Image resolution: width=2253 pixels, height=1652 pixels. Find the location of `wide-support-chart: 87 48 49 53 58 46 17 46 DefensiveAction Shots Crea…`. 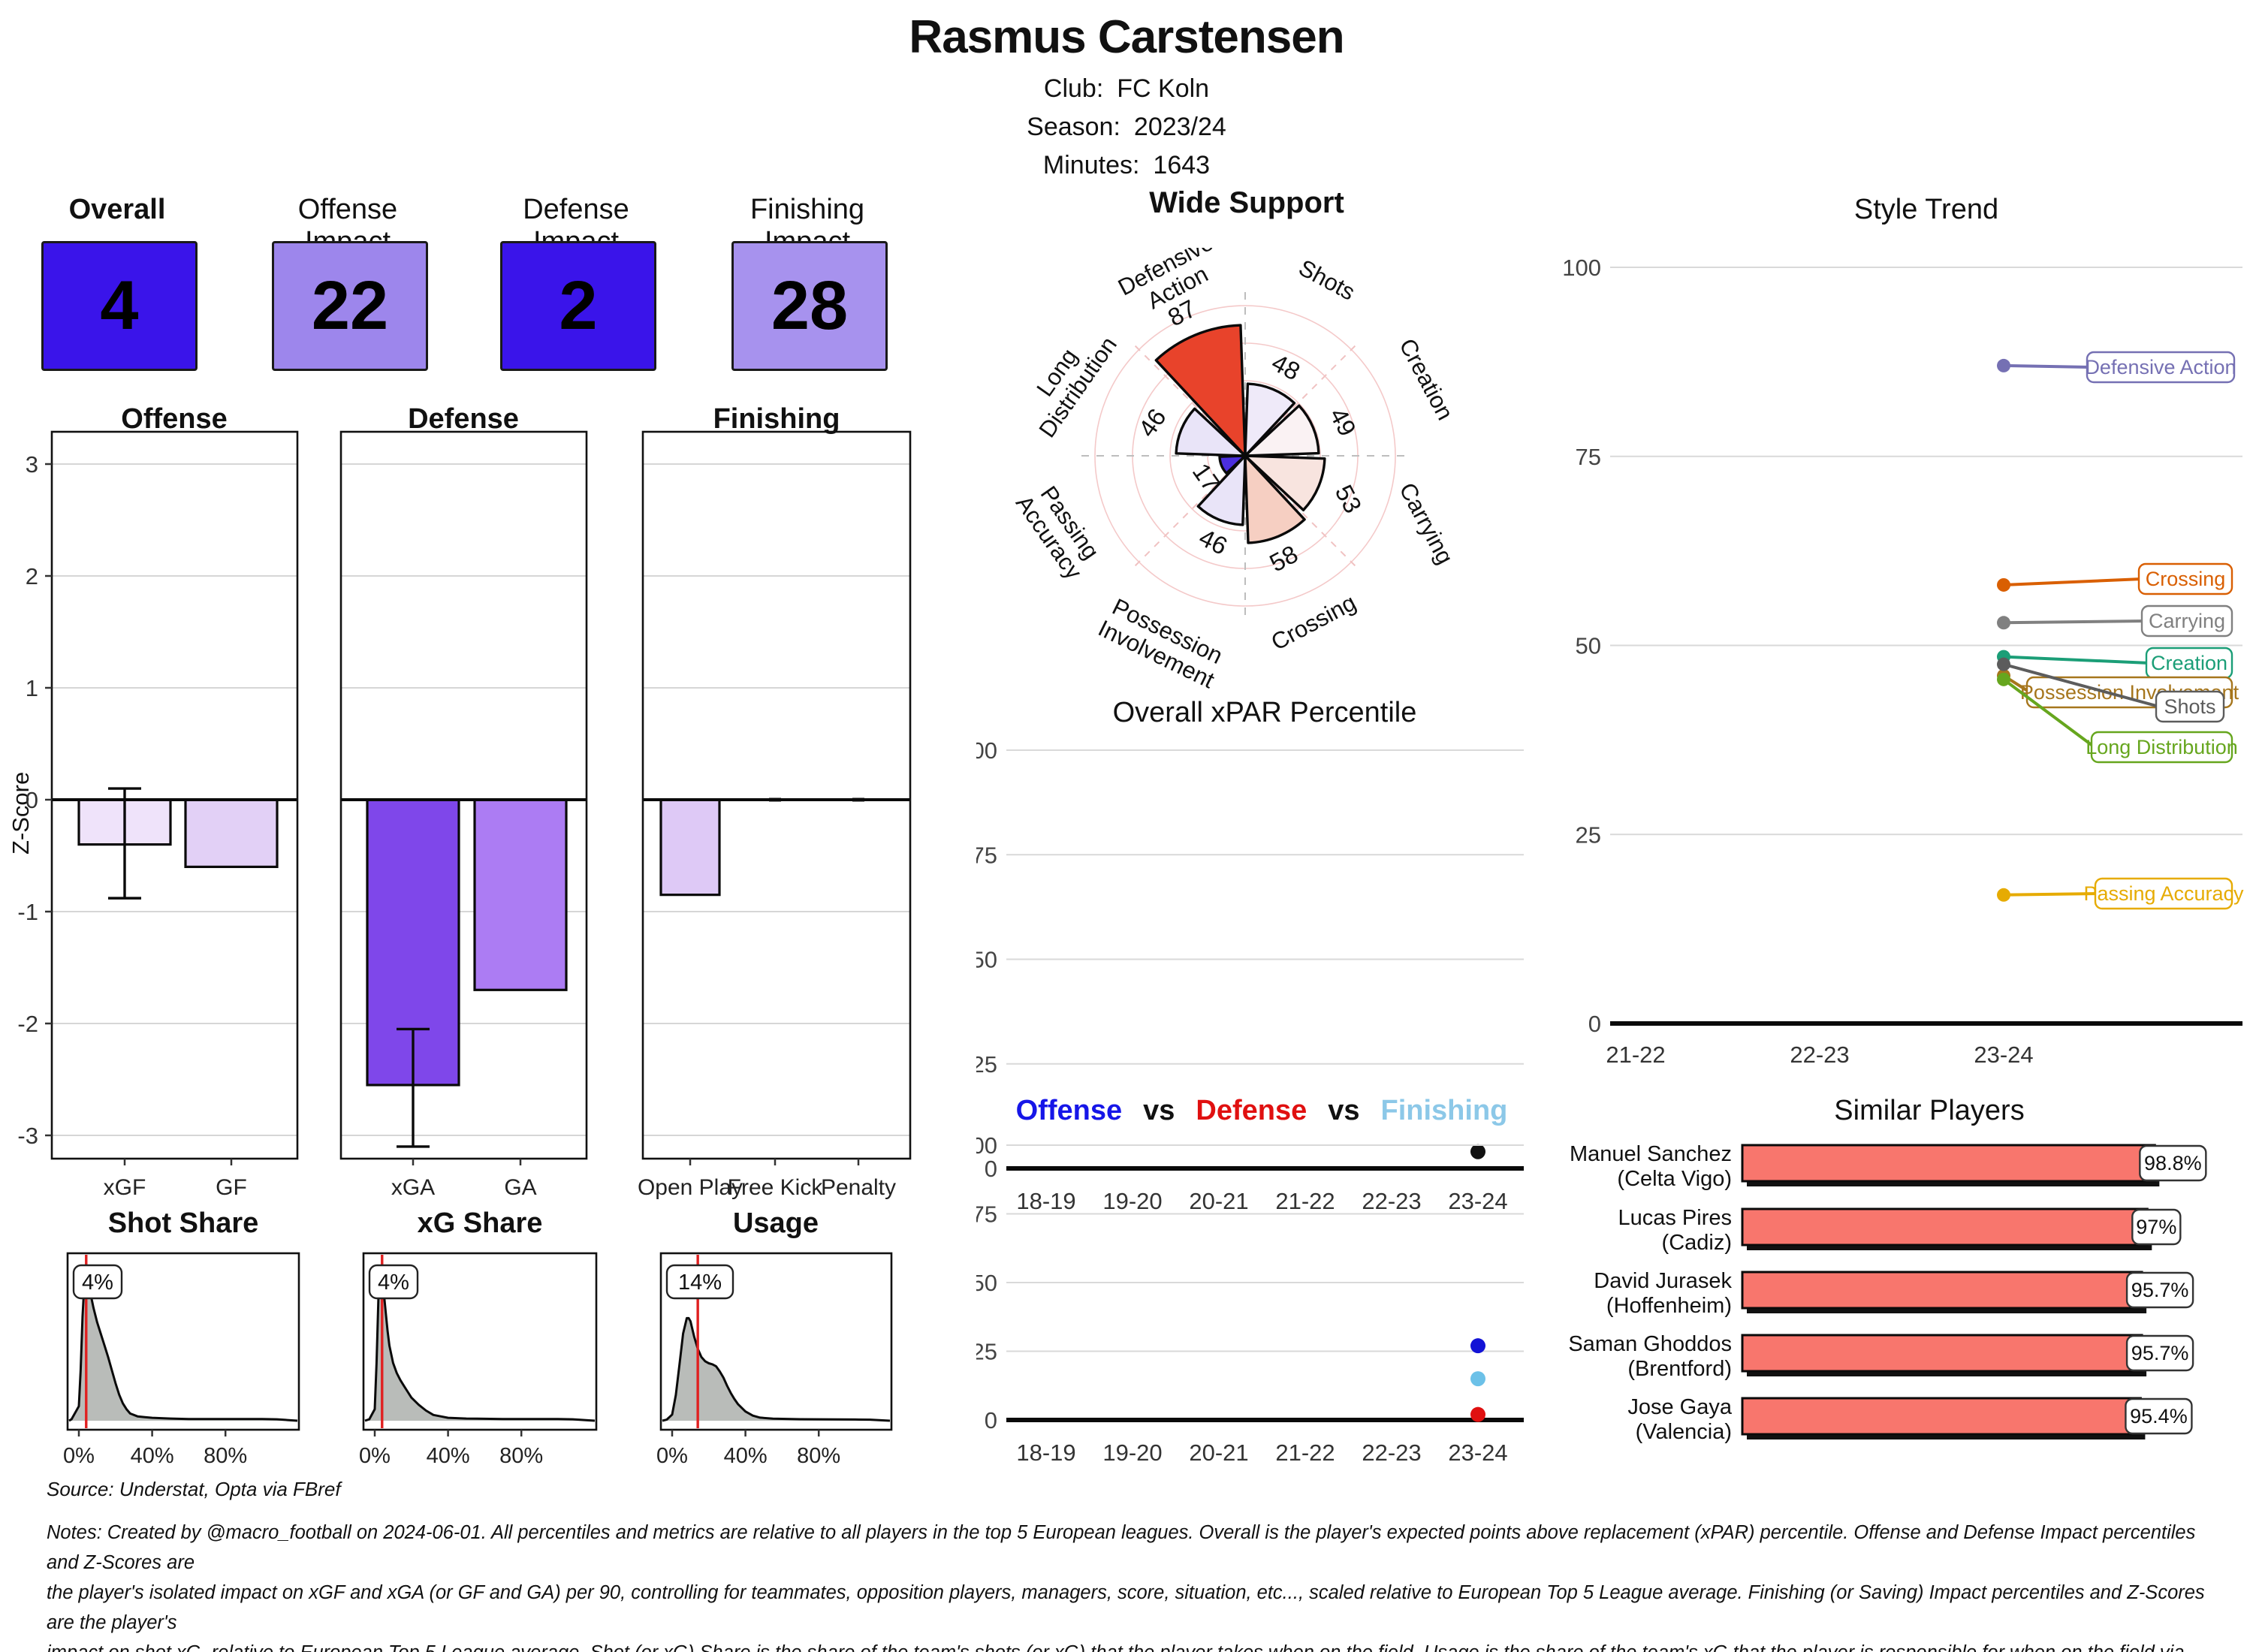

wide-support-chart: 87 48 49 53 58 46 17 46 DefensiveAction Shots Crea… is located at coordinates (1260, 469).